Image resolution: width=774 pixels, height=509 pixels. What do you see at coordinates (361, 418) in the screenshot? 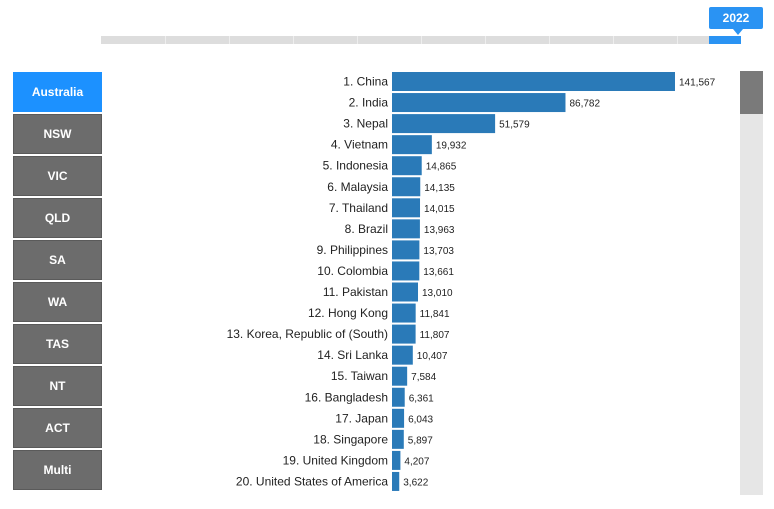
I see `category-label: 17. Japan` at bounding box center [361, 418].